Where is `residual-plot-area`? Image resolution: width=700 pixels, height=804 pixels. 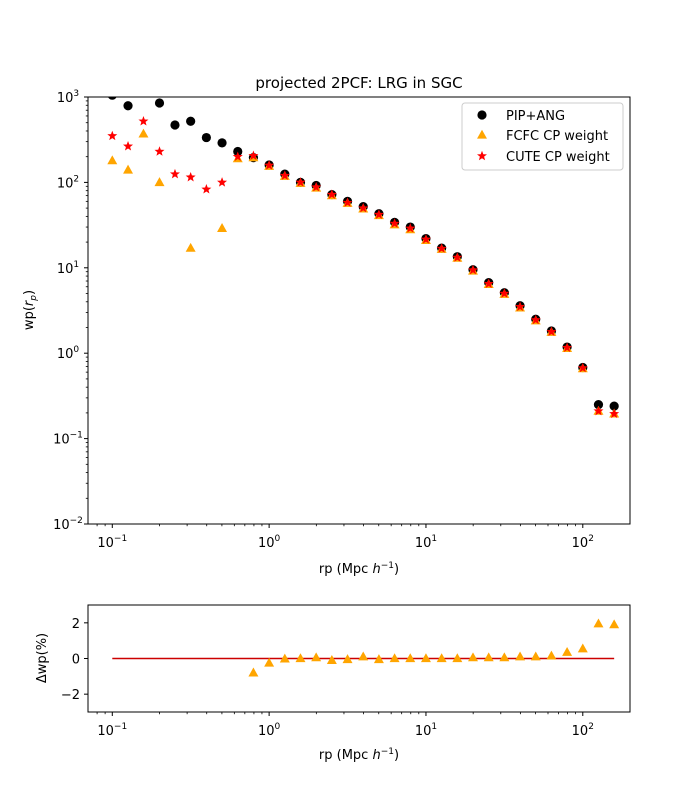
residual-plot-area is located at coordinates (359, 658).